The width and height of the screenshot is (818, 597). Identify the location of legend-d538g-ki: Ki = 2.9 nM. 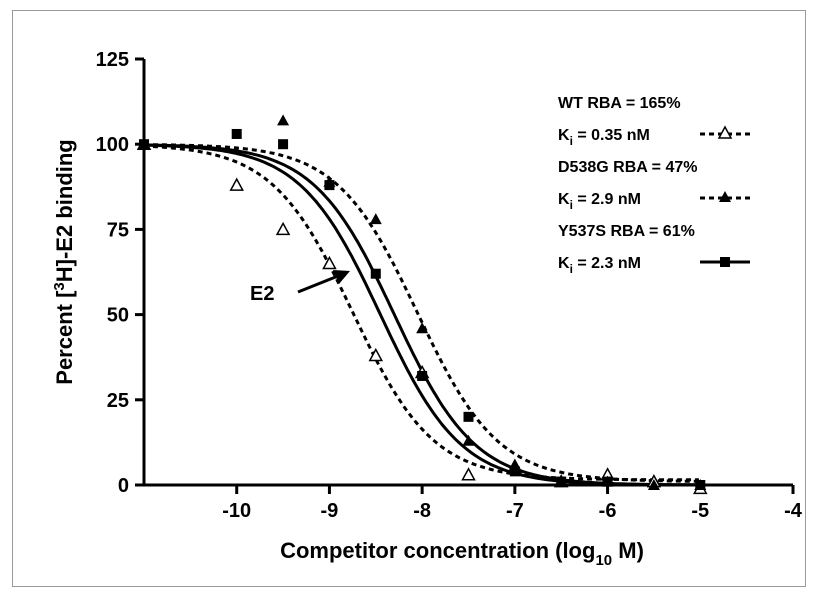
(599, 201).